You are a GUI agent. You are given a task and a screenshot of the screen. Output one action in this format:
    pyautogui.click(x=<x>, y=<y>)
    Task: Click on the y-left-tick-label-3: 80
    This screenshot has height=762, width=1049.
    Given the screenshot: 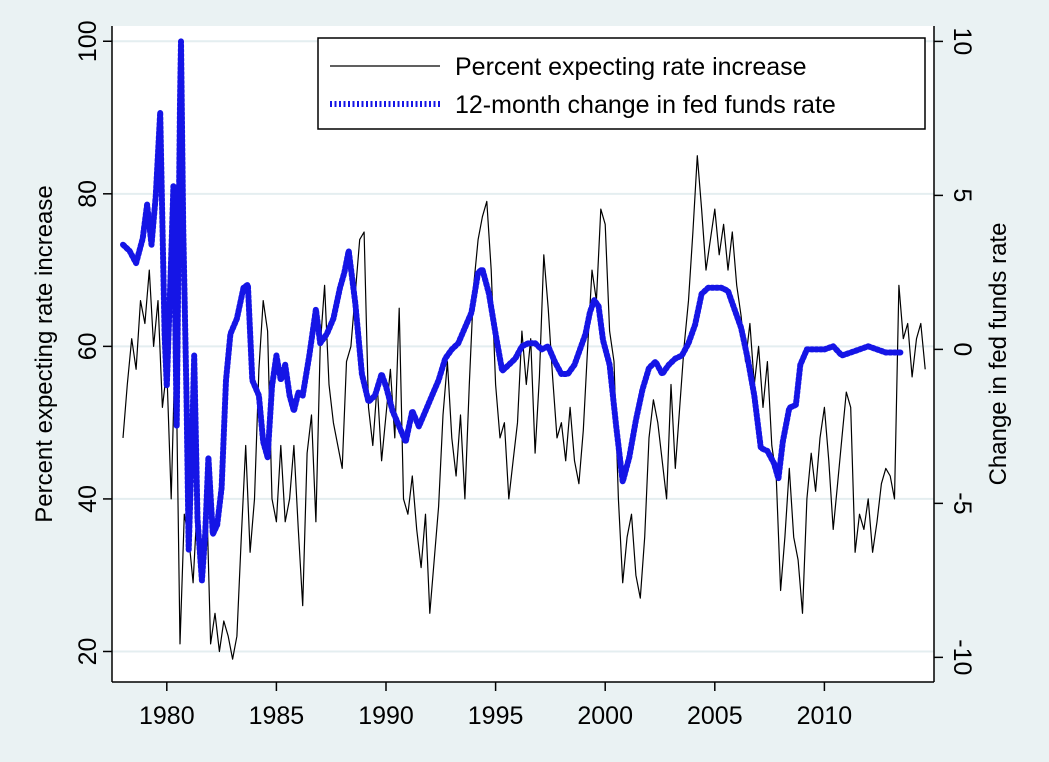 What is the action you would take?
    pyautogui.click(x=88, y=194)
    